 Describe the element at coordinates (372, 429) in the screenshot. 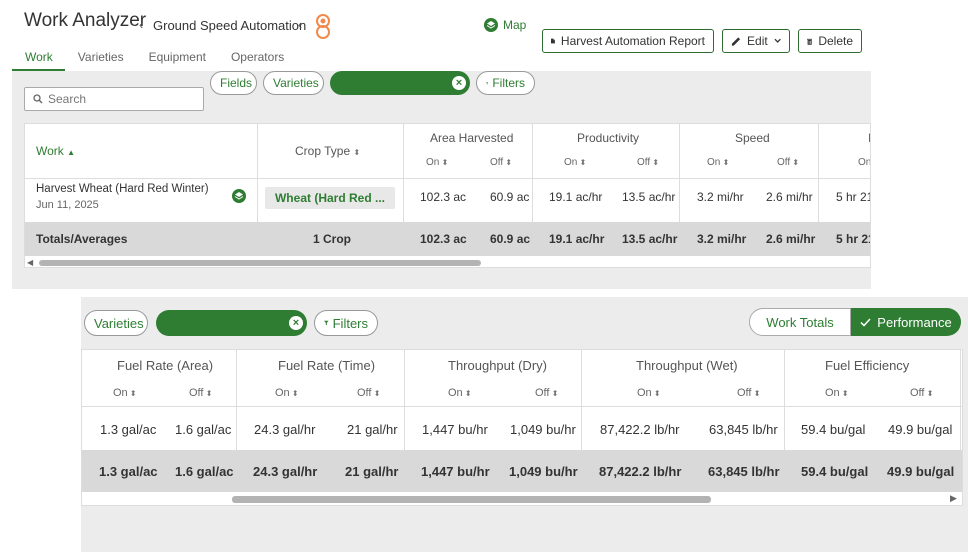

I see `row-frt-off: 21 gal/hr` at that location.